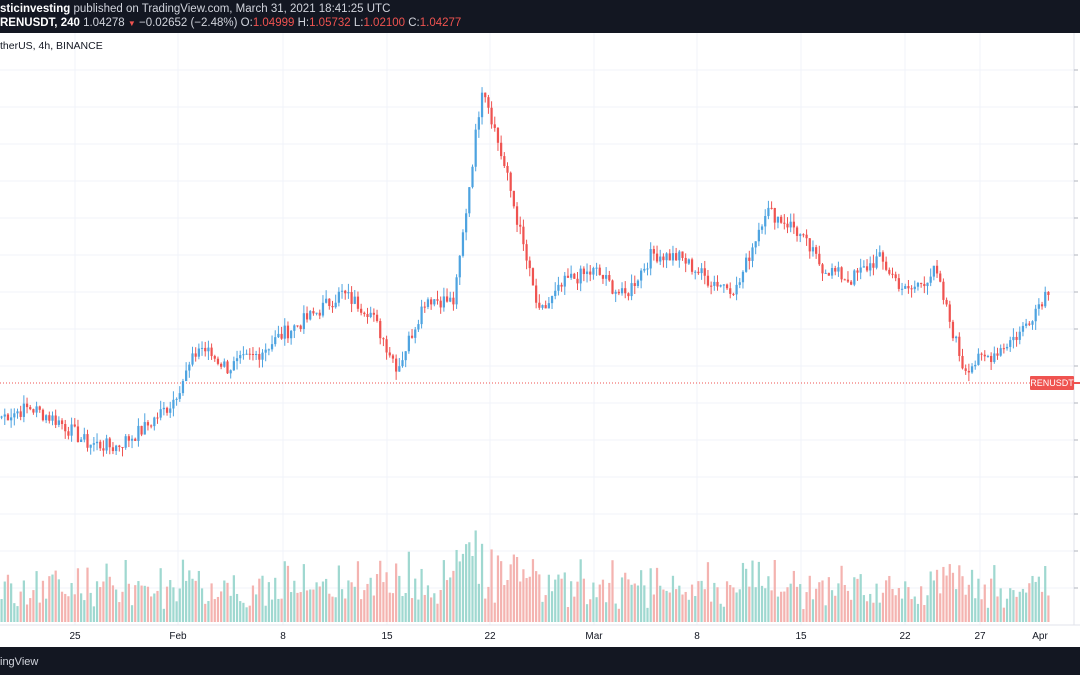  Describe the element at coordinates (358, 23) in the screenshot. I see `low-label: L:` at that location.